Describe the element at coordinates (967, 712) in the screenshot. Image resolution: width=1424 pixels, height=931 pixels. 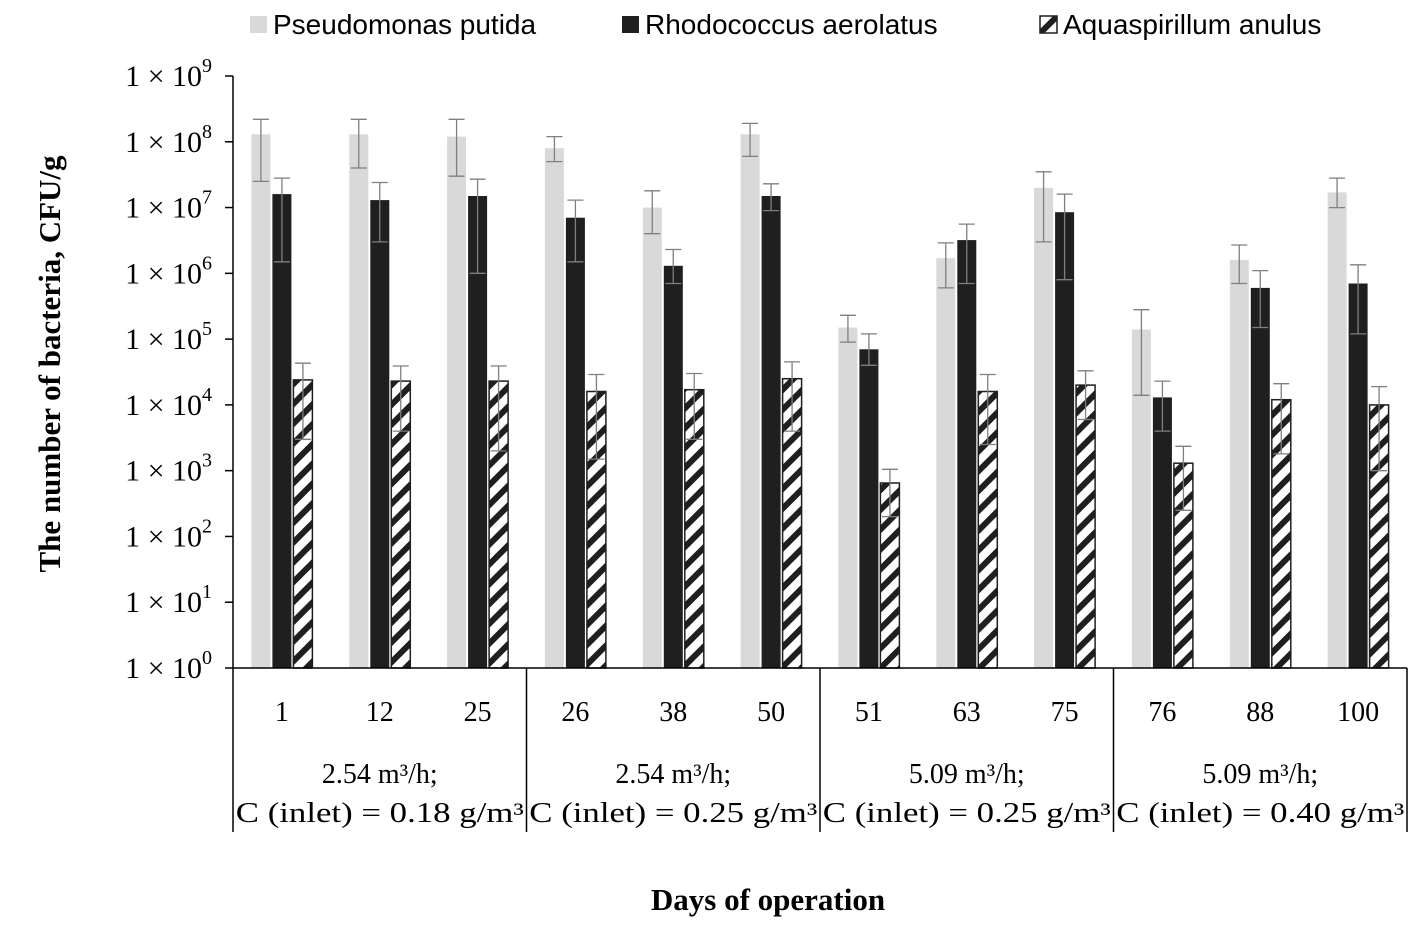
I see `category-label-day-63: 63` at that location.